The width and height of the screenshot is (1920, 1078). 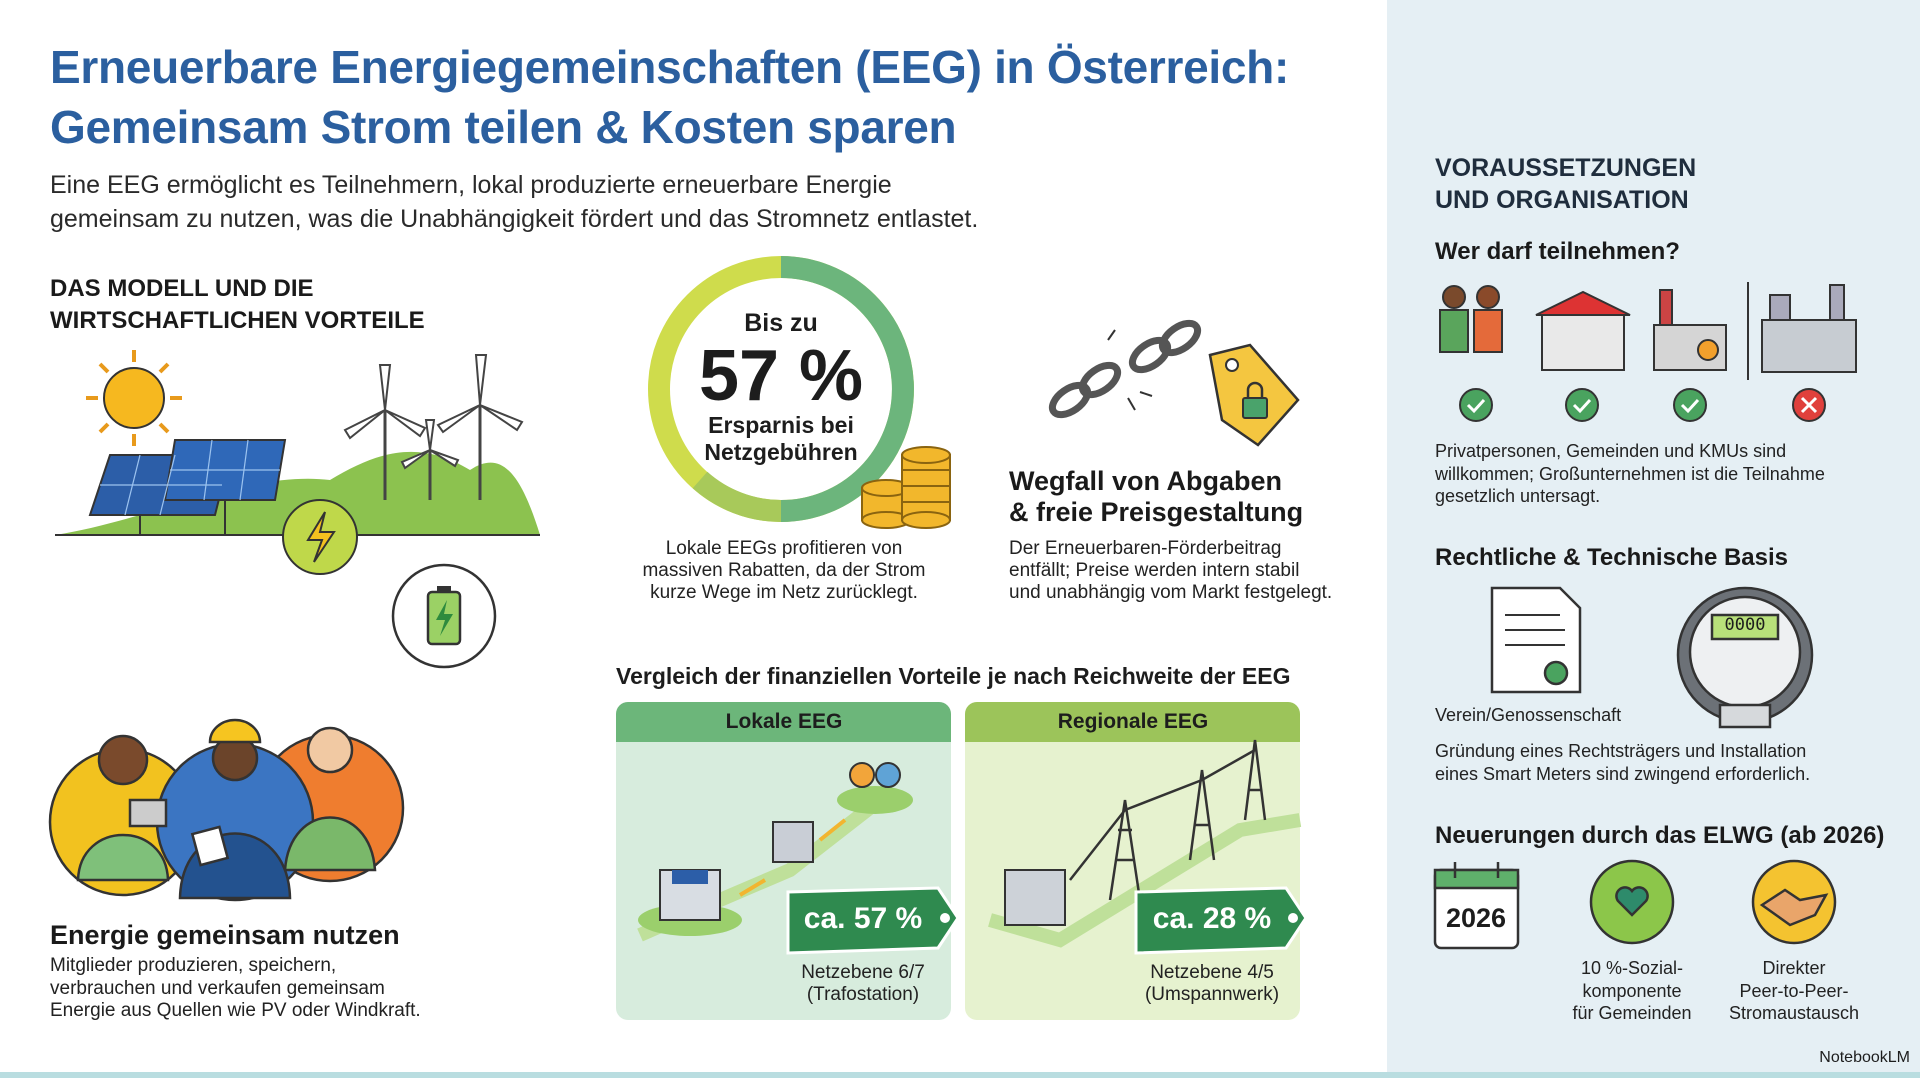 I want to click on card-level: Netzebene 6/7, so click(x=863, y=972).